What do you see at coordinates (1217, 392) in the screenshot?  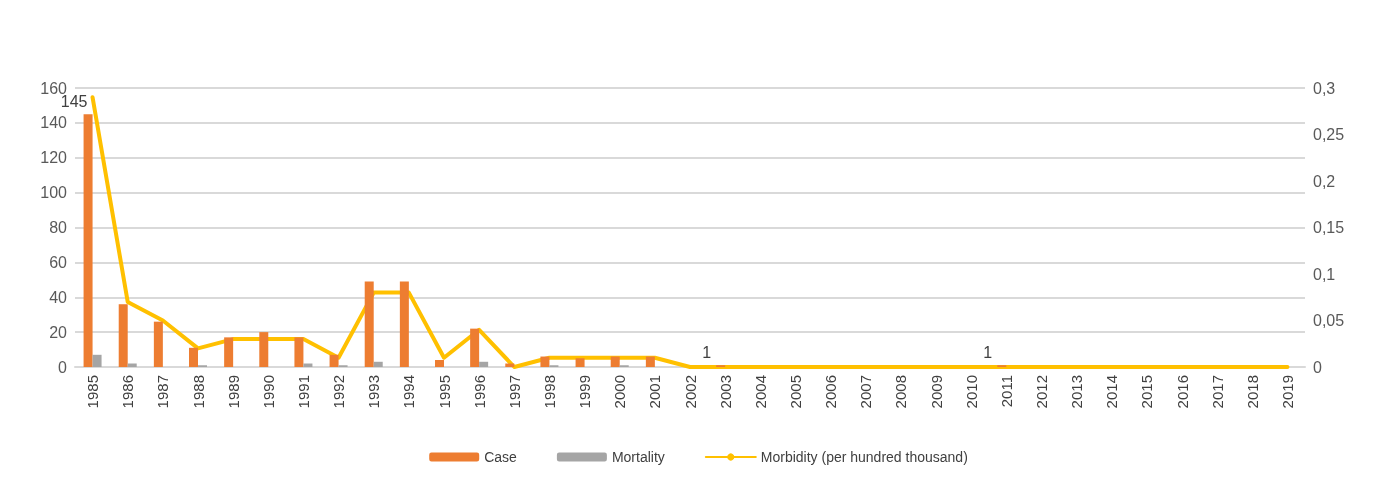 I see `x-tick-label: 2017` at bounding box center [1217, 392].